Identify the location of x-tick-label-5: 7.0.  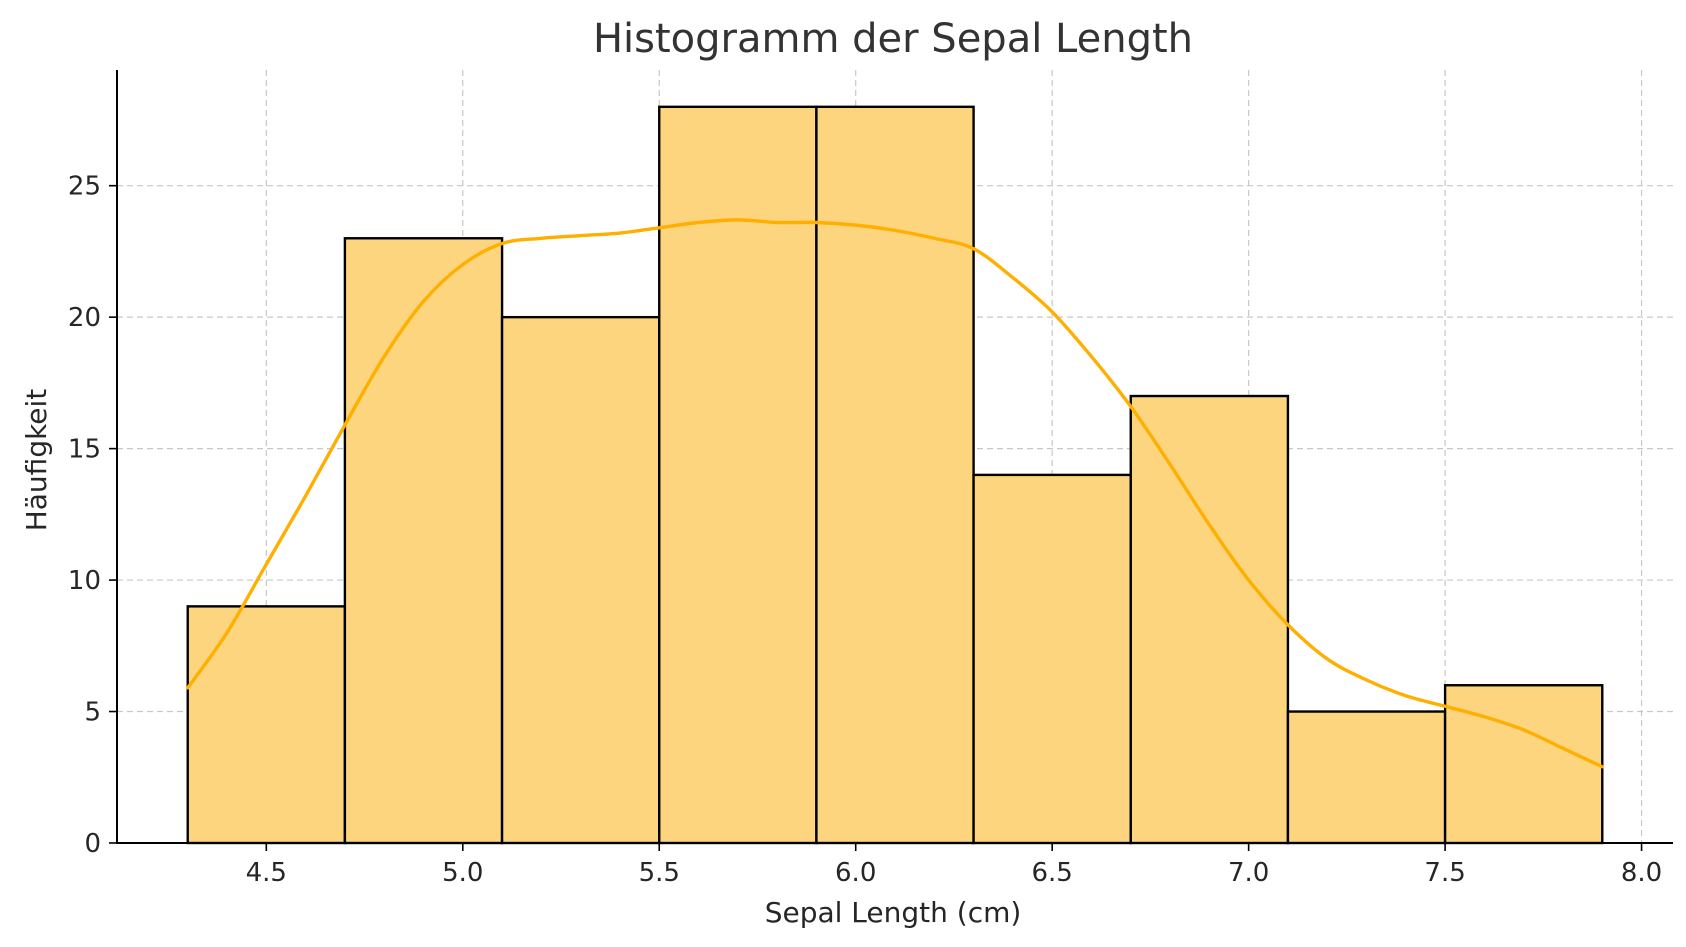
(1248, 873).